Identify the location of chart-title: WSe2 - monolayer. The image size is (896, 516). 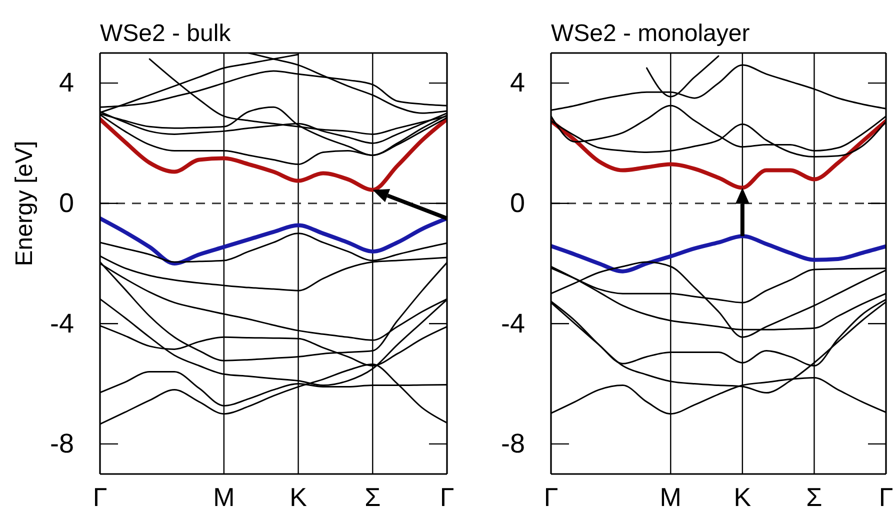
(650, 33).